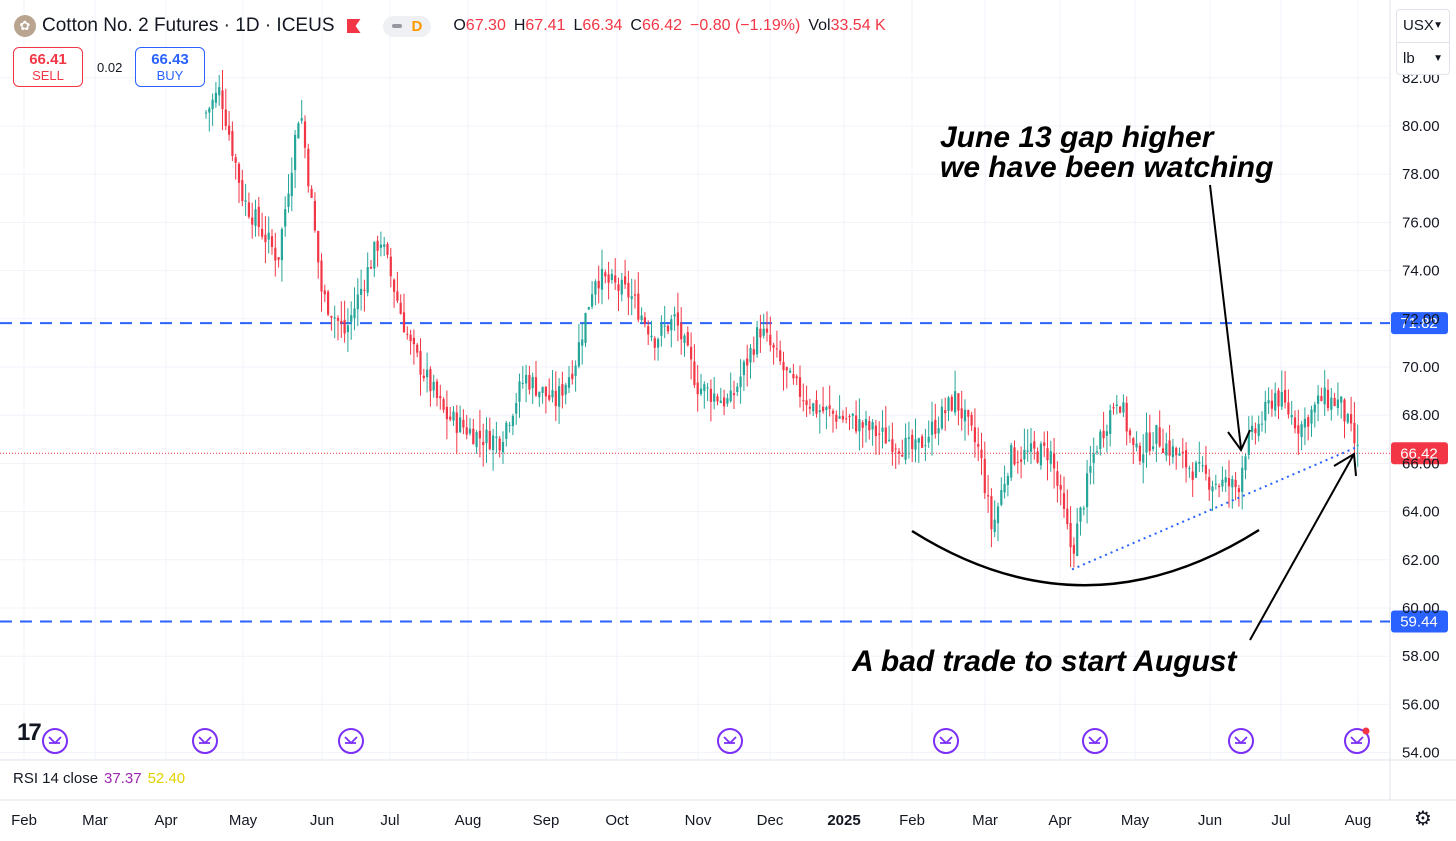 The width and height of the screenshot is (1456, 841). I want to click on price-tick-label: 78.00, so click(1421, 174).